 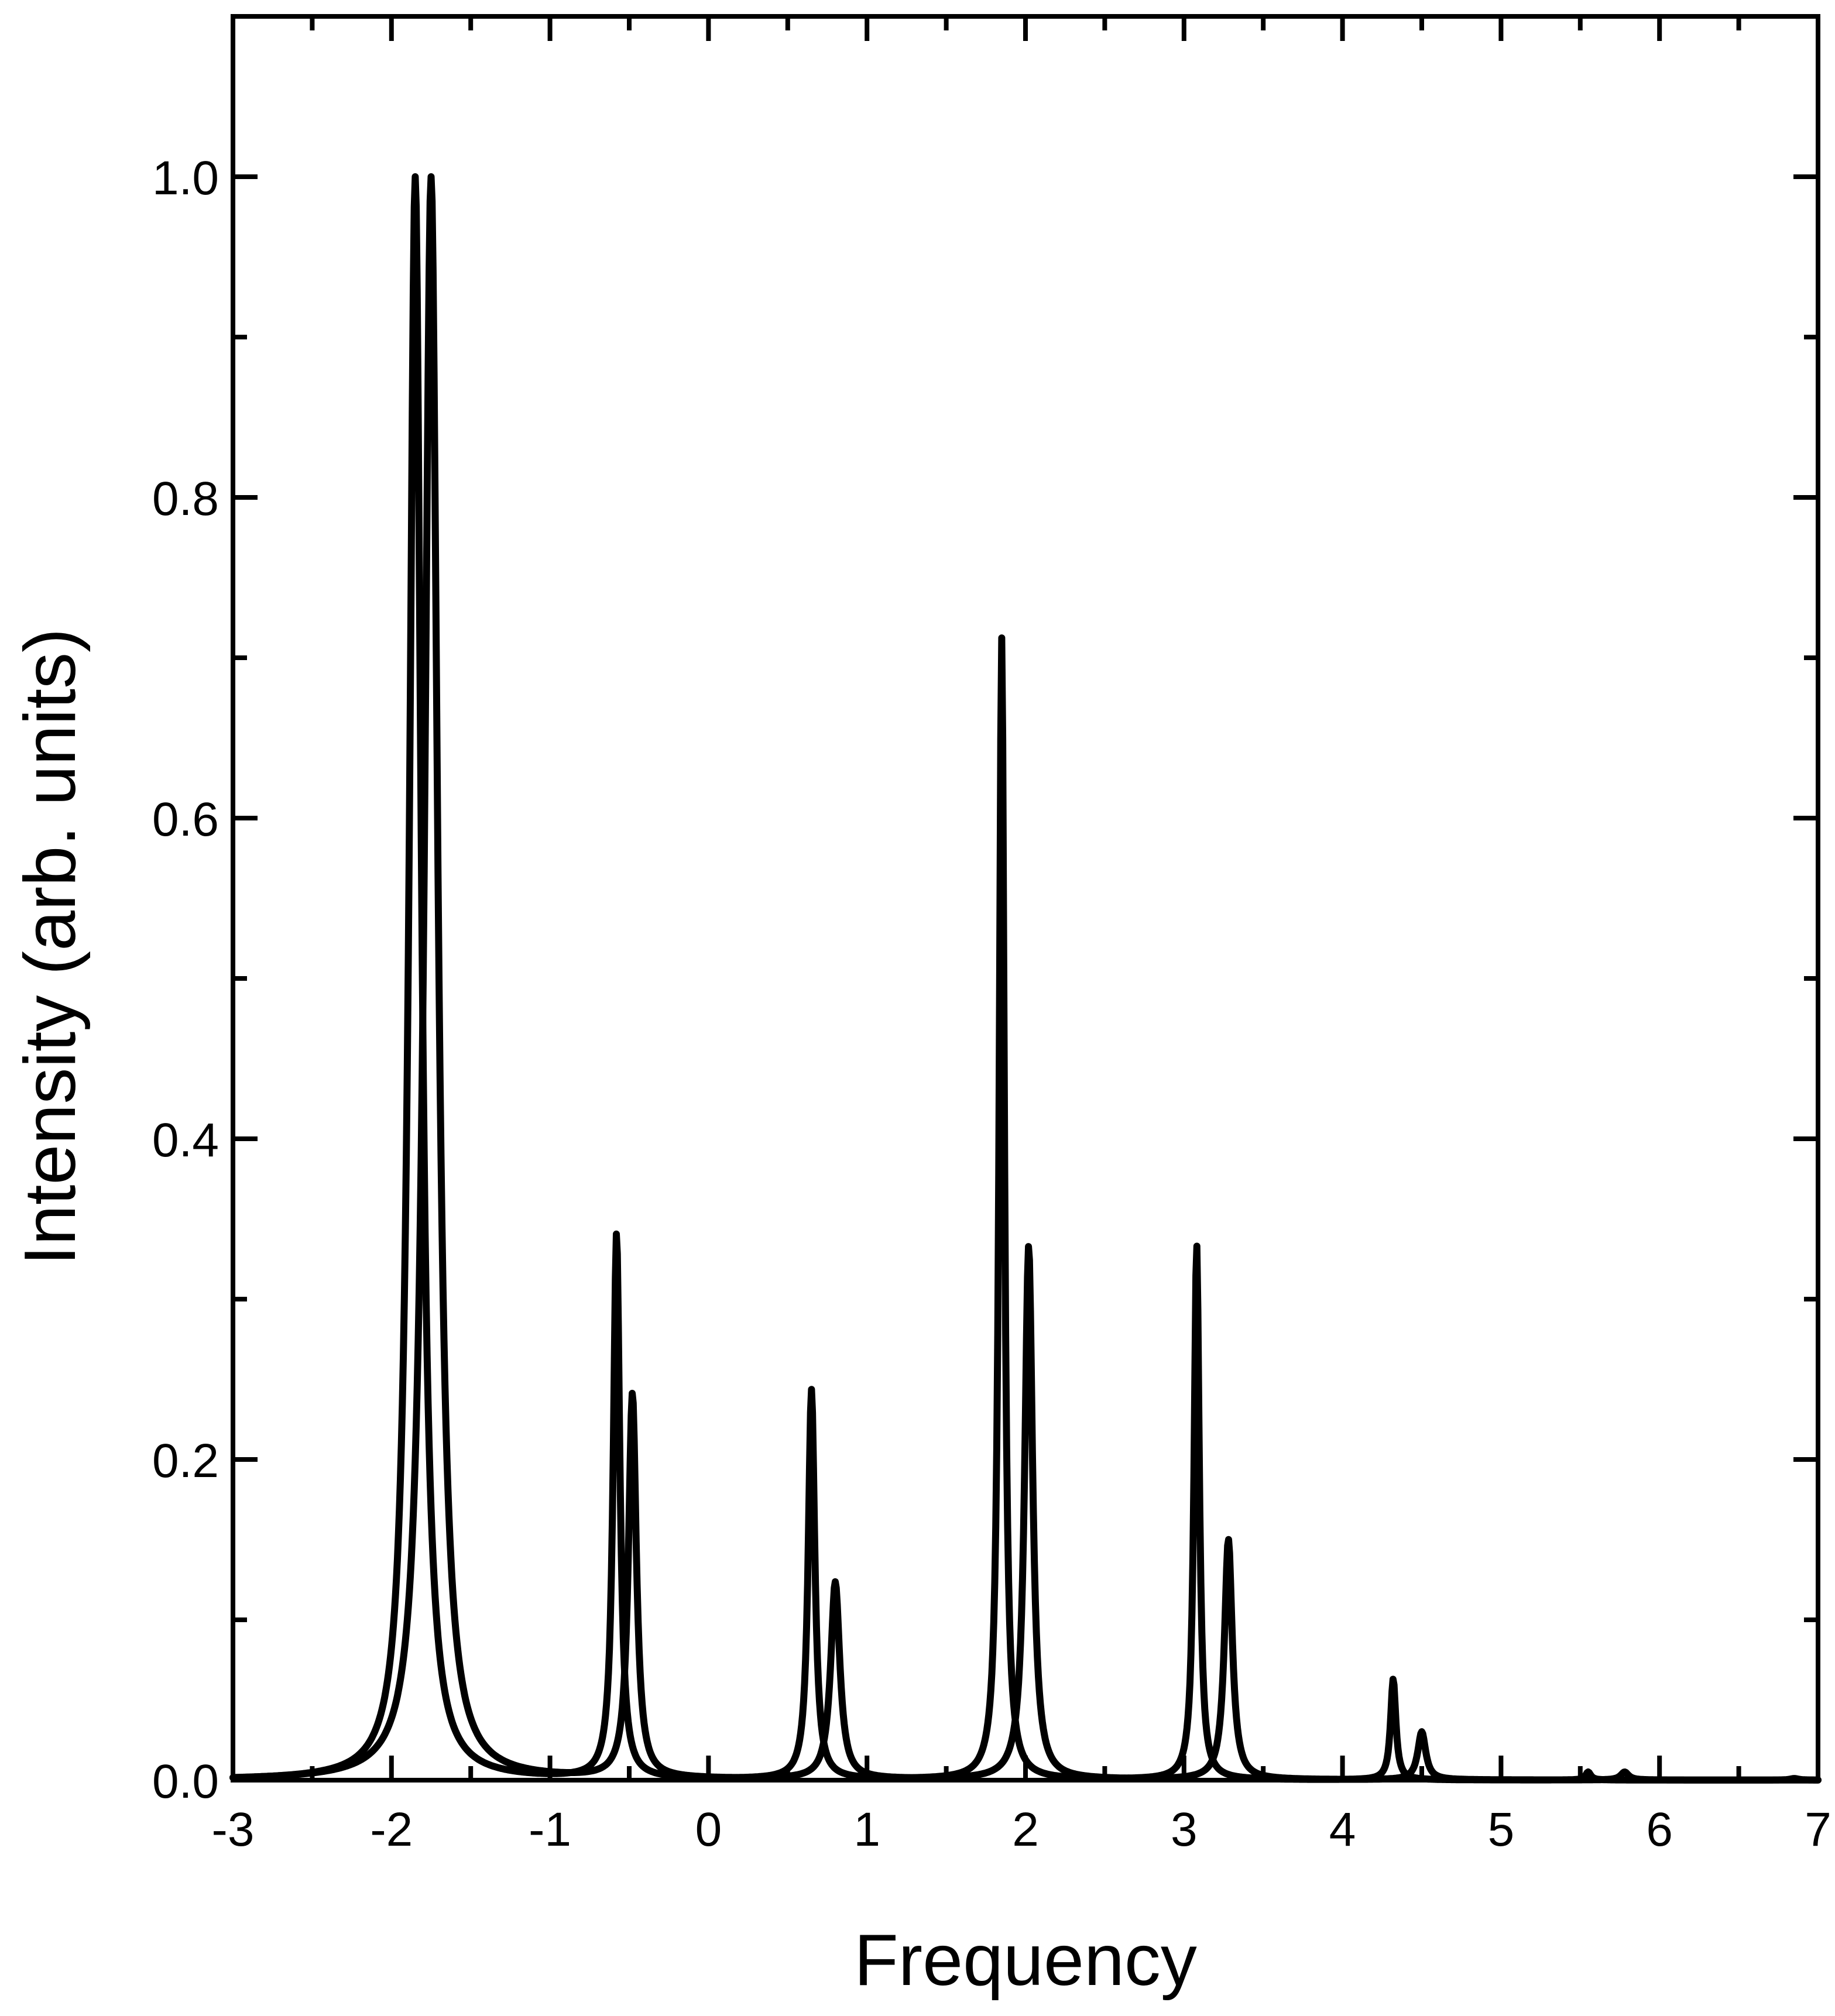 What do you see at coordinates (185, 820) in the screenshot?
I see `y-tick-label: 0.6` at bounding box center [185, 820].